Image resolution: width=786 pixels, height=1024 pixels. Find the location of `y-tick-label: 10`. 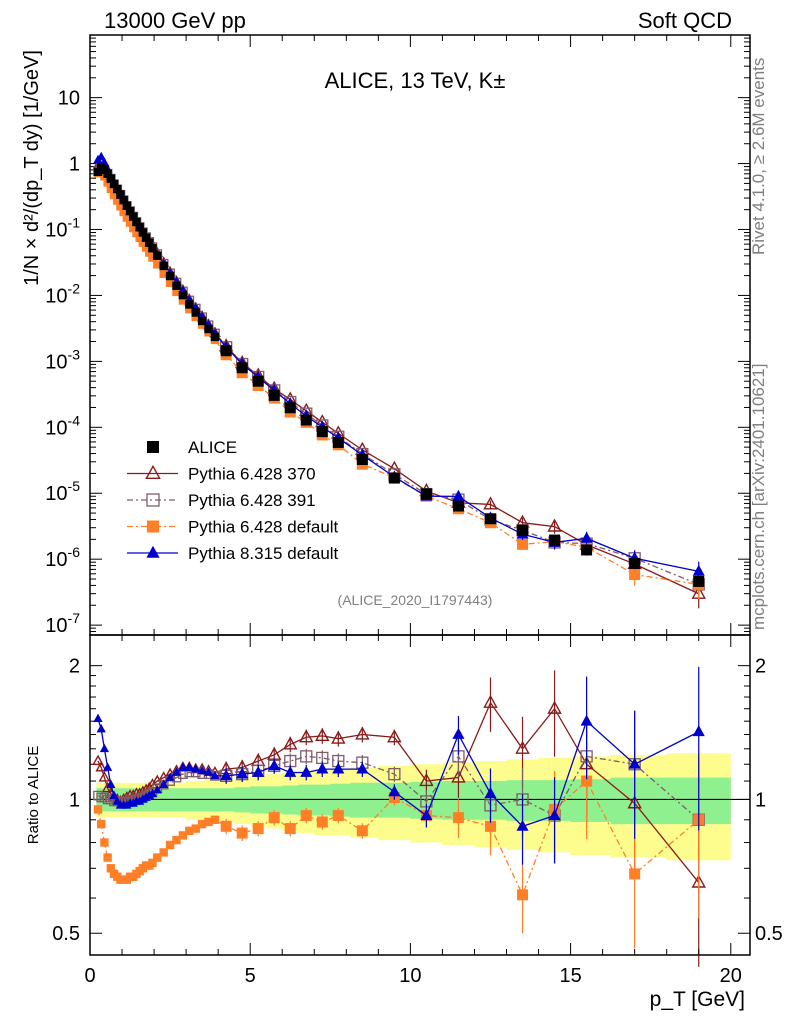

y-tick-label: 10 is located at coordinates (69, 99).